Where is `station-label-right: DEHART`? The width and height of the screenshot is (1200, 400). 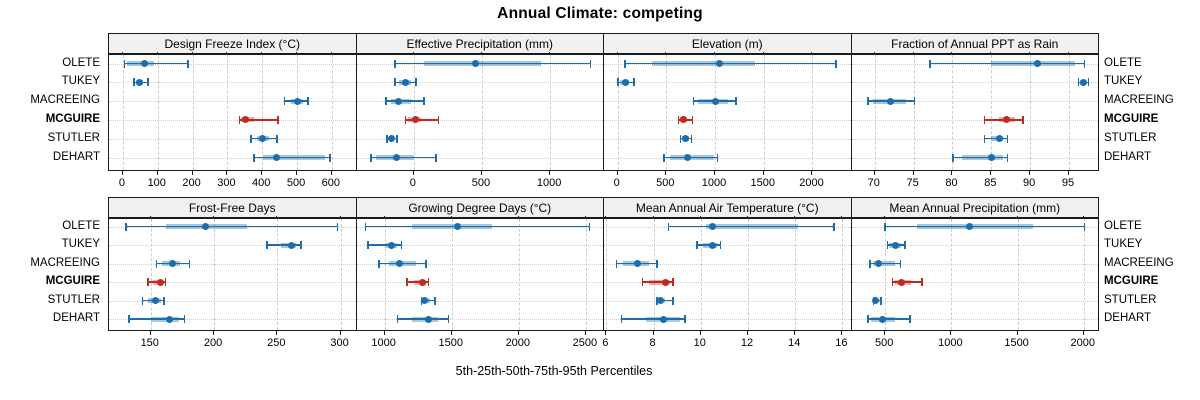
station-label-right: DEHART is located at coordinates (1128, 318).